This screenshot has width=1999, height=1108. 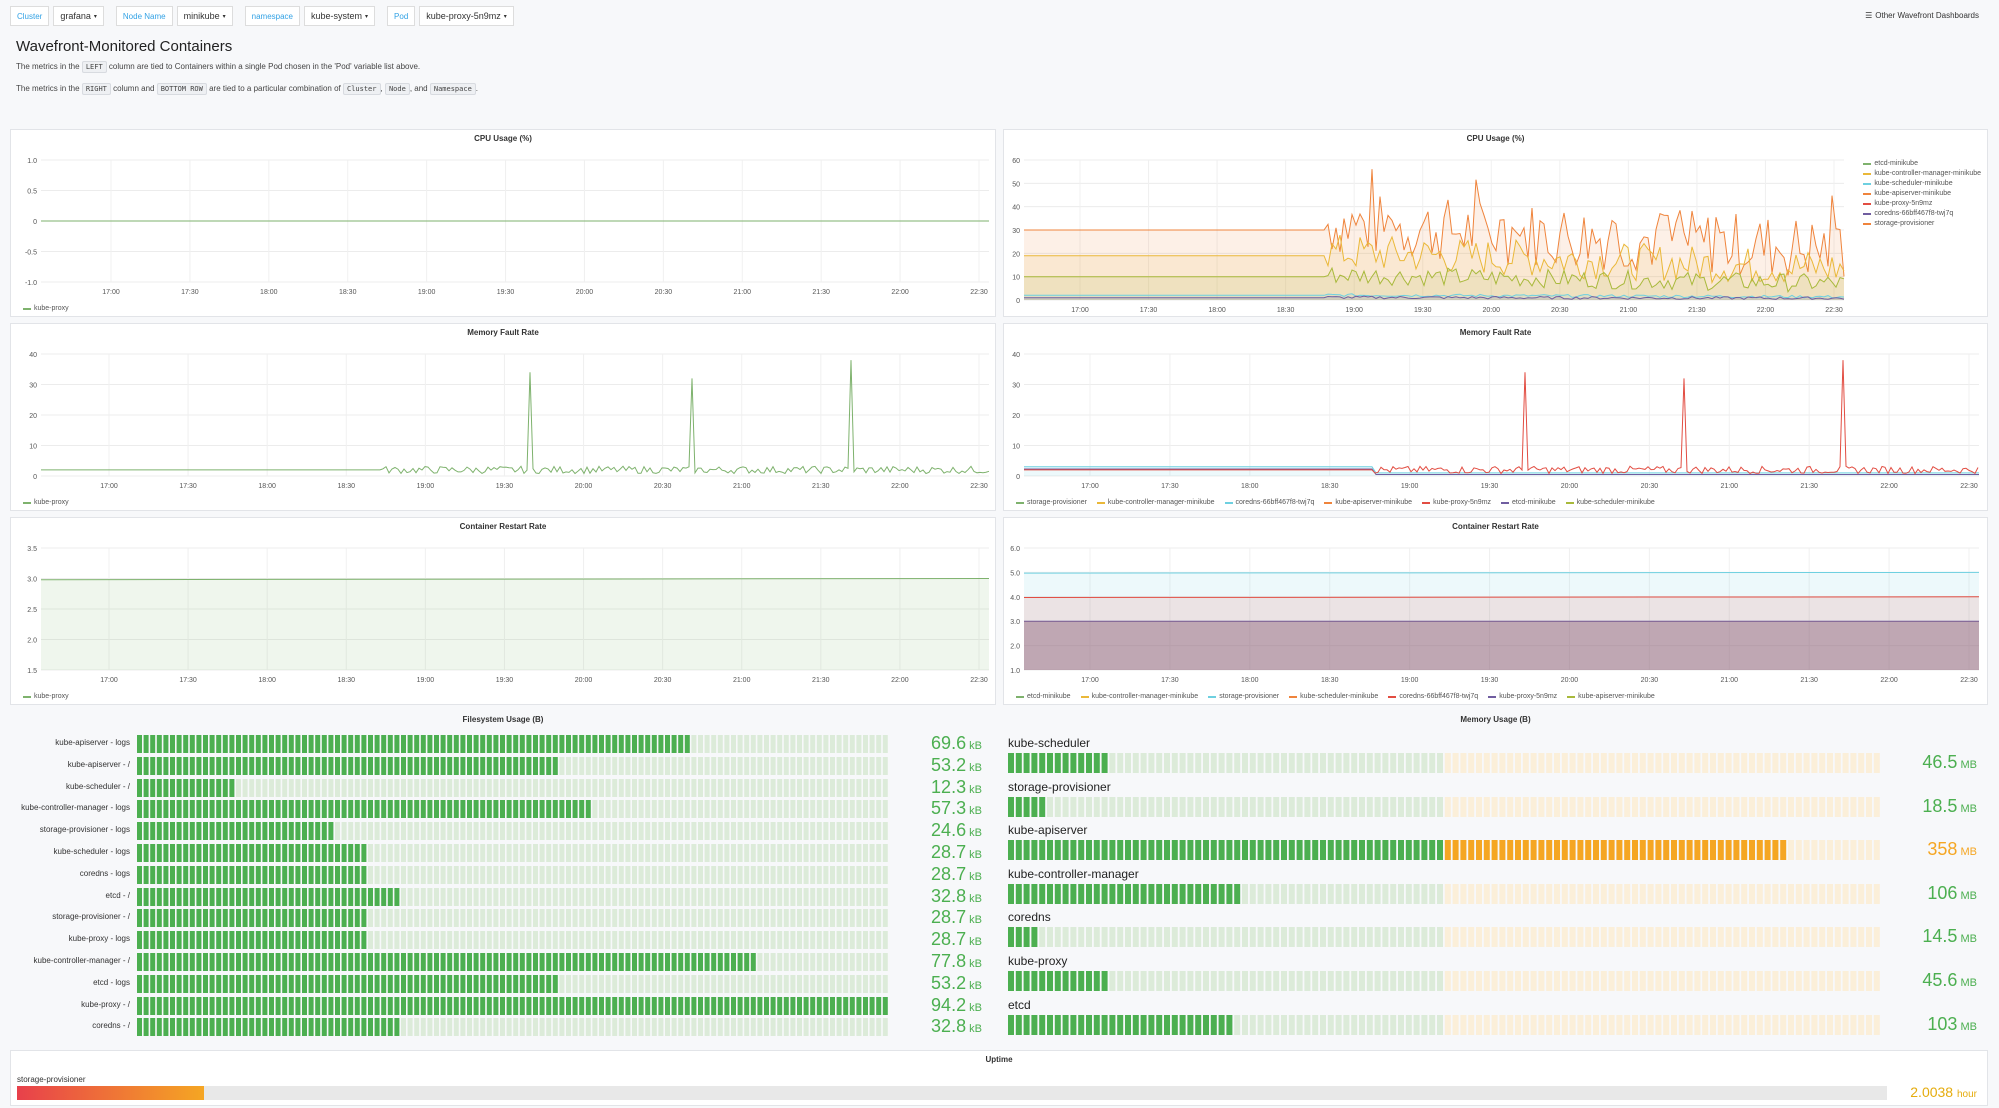 I want to click on other-dashboards-link: ☰ Other Wavefront Dashboards, so click(x=1922, y=15).